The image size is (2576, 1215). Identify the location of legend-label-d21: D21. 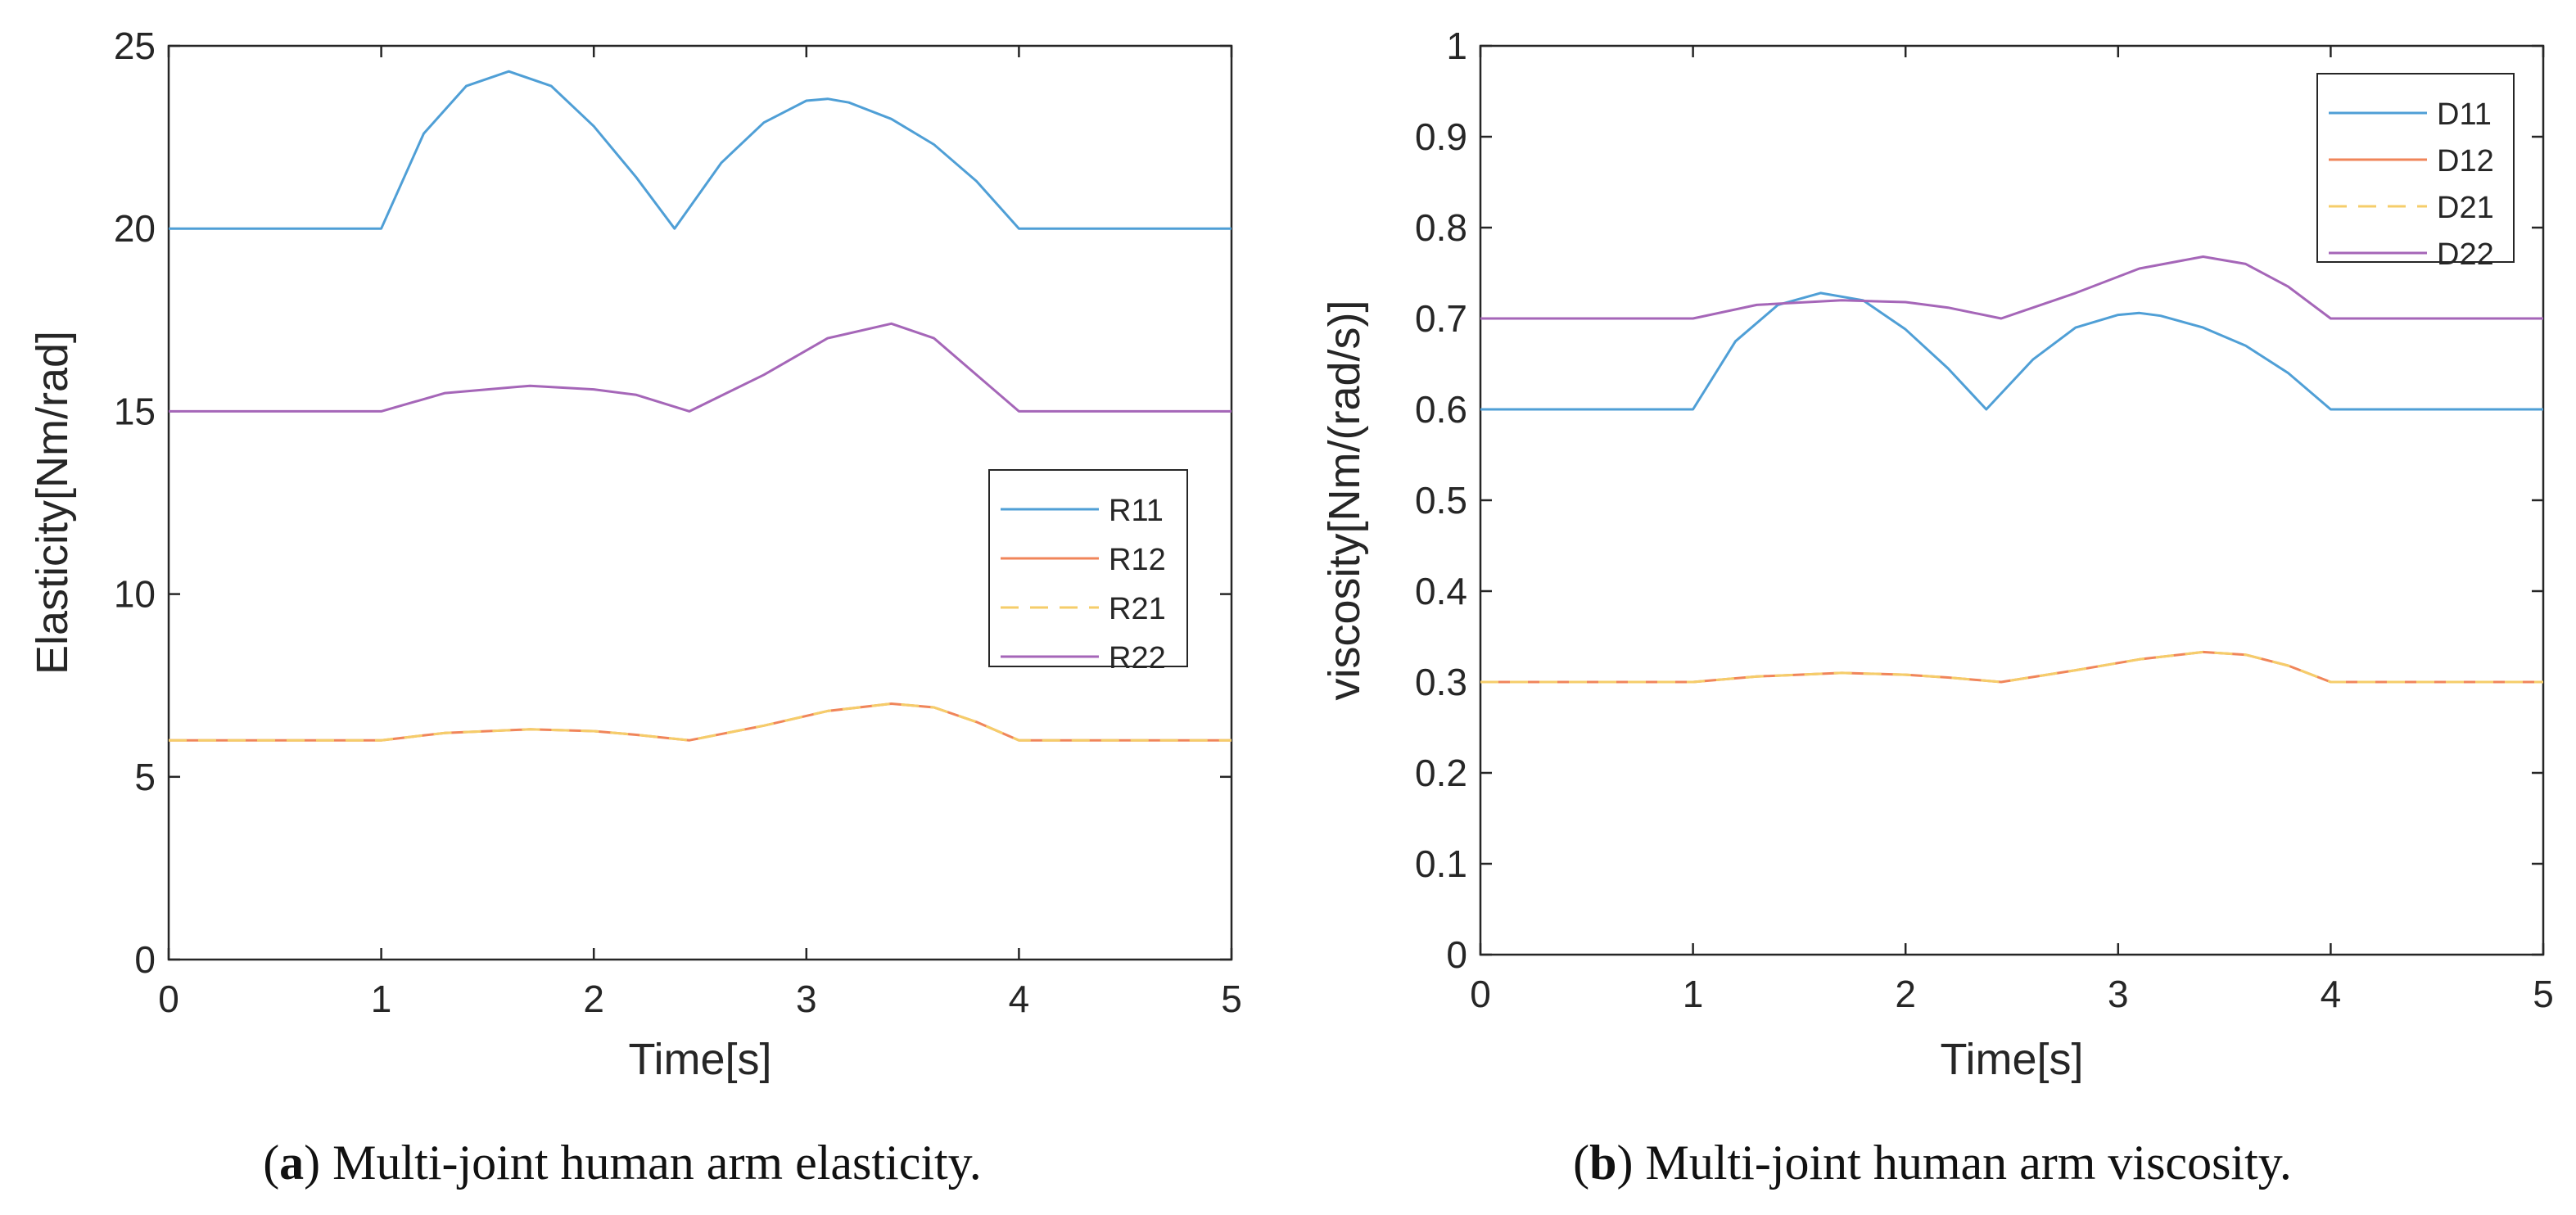
(2465, 208).